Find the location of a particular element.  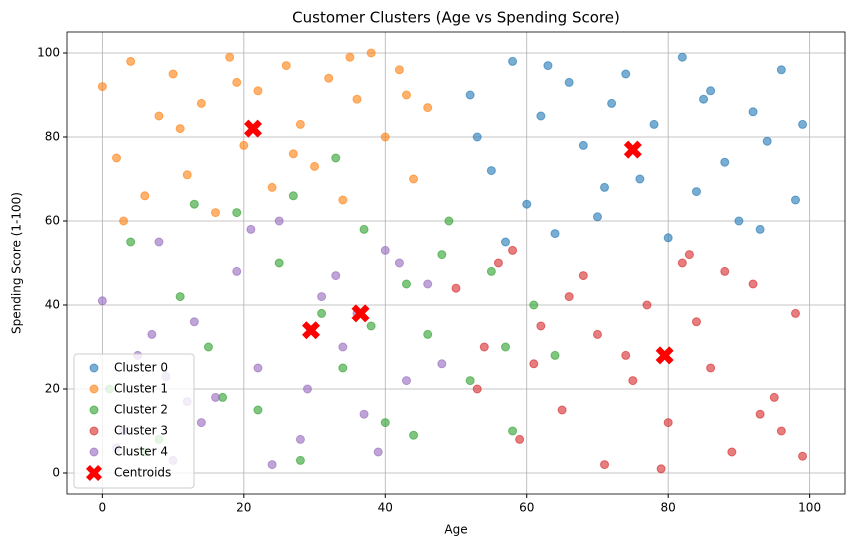

legend-label: Cluster 4 is located at coordinates (141, 452).